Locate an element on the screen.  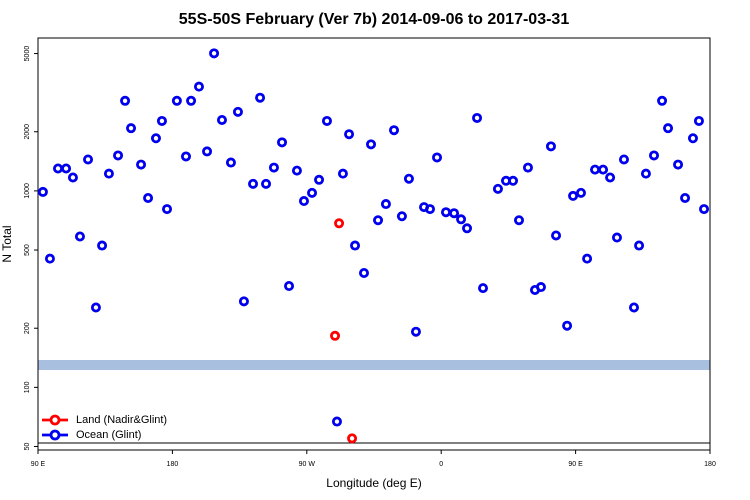
legend-label: Land (Nadir&Glint) is located at coordinates (121, 420).